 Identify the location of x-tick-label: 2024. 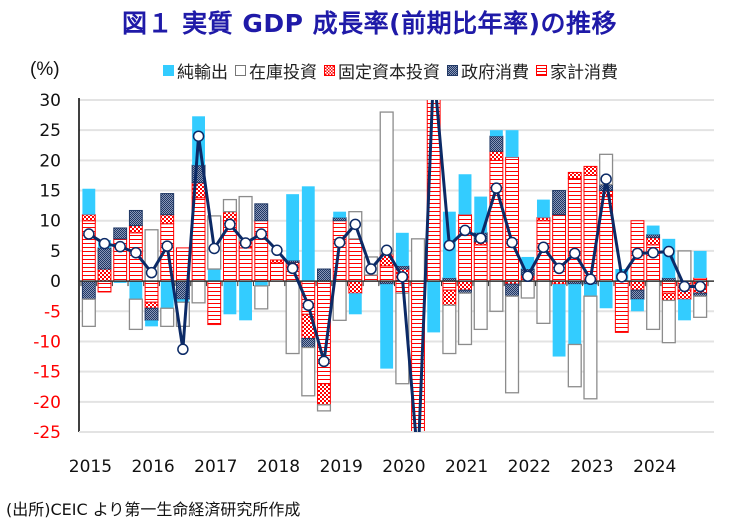
(654, 467).